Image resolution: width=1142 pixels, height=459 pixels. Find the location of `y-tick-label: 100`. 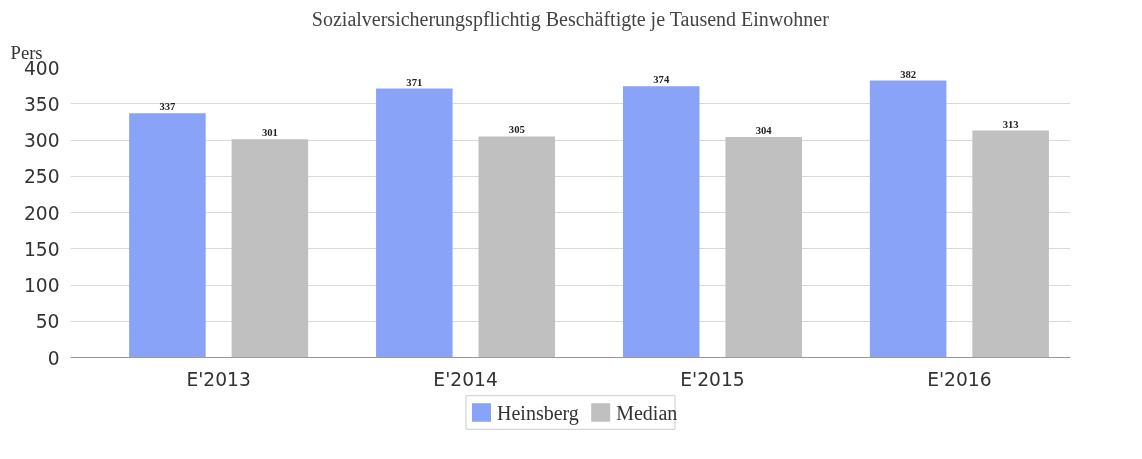

y-tick-label: 100 is located at coordinates (41, 285).